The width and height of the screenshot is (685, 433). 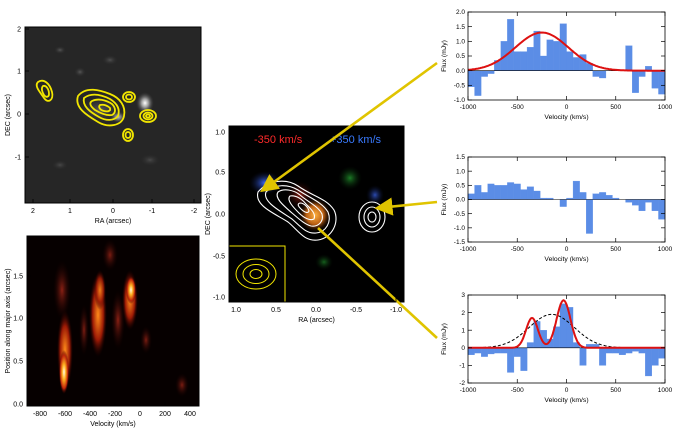 What do you see at coordinates (18, 405) in the screenshot?
I see `pv-ytick-label: 0.0` at bounding box center [18, 405].